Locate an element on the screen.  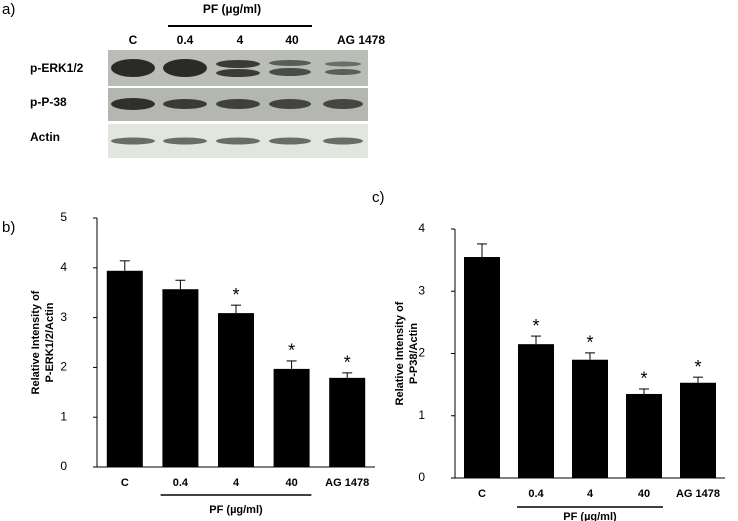
row-label: Actin is located at coordinates (45, 137).